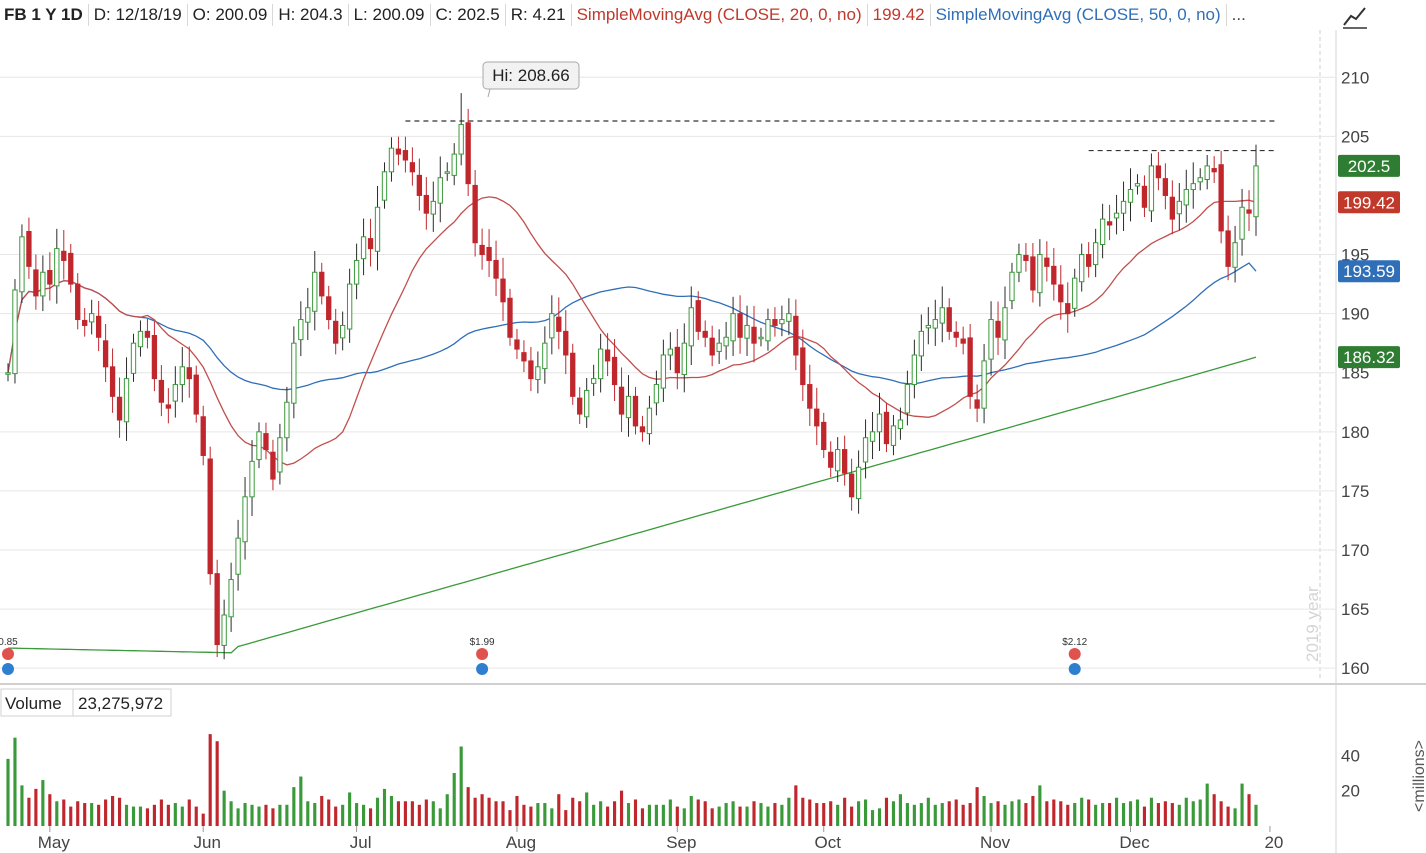 This screenshot has height=853, width=1426. What do you see at coordinates (1355, 491) in the screenshot?
I see `price-tick-175: 175` at bounding box center [1355, 491].